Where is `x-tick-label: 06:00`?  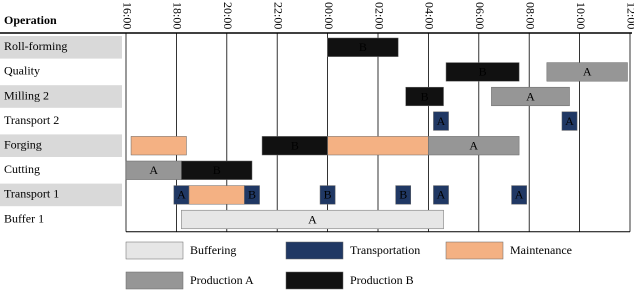 x-tick-label: 06:00 is located at coordinates (480, 15).